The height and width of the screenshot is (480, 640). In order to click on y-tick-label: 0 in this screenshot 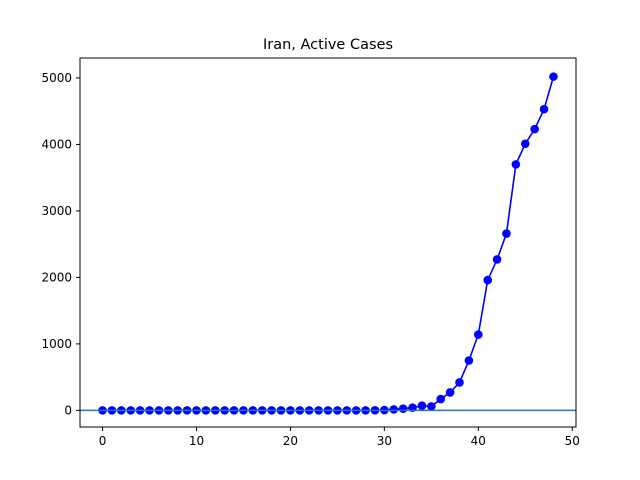, I will do `click(68, 410)`.